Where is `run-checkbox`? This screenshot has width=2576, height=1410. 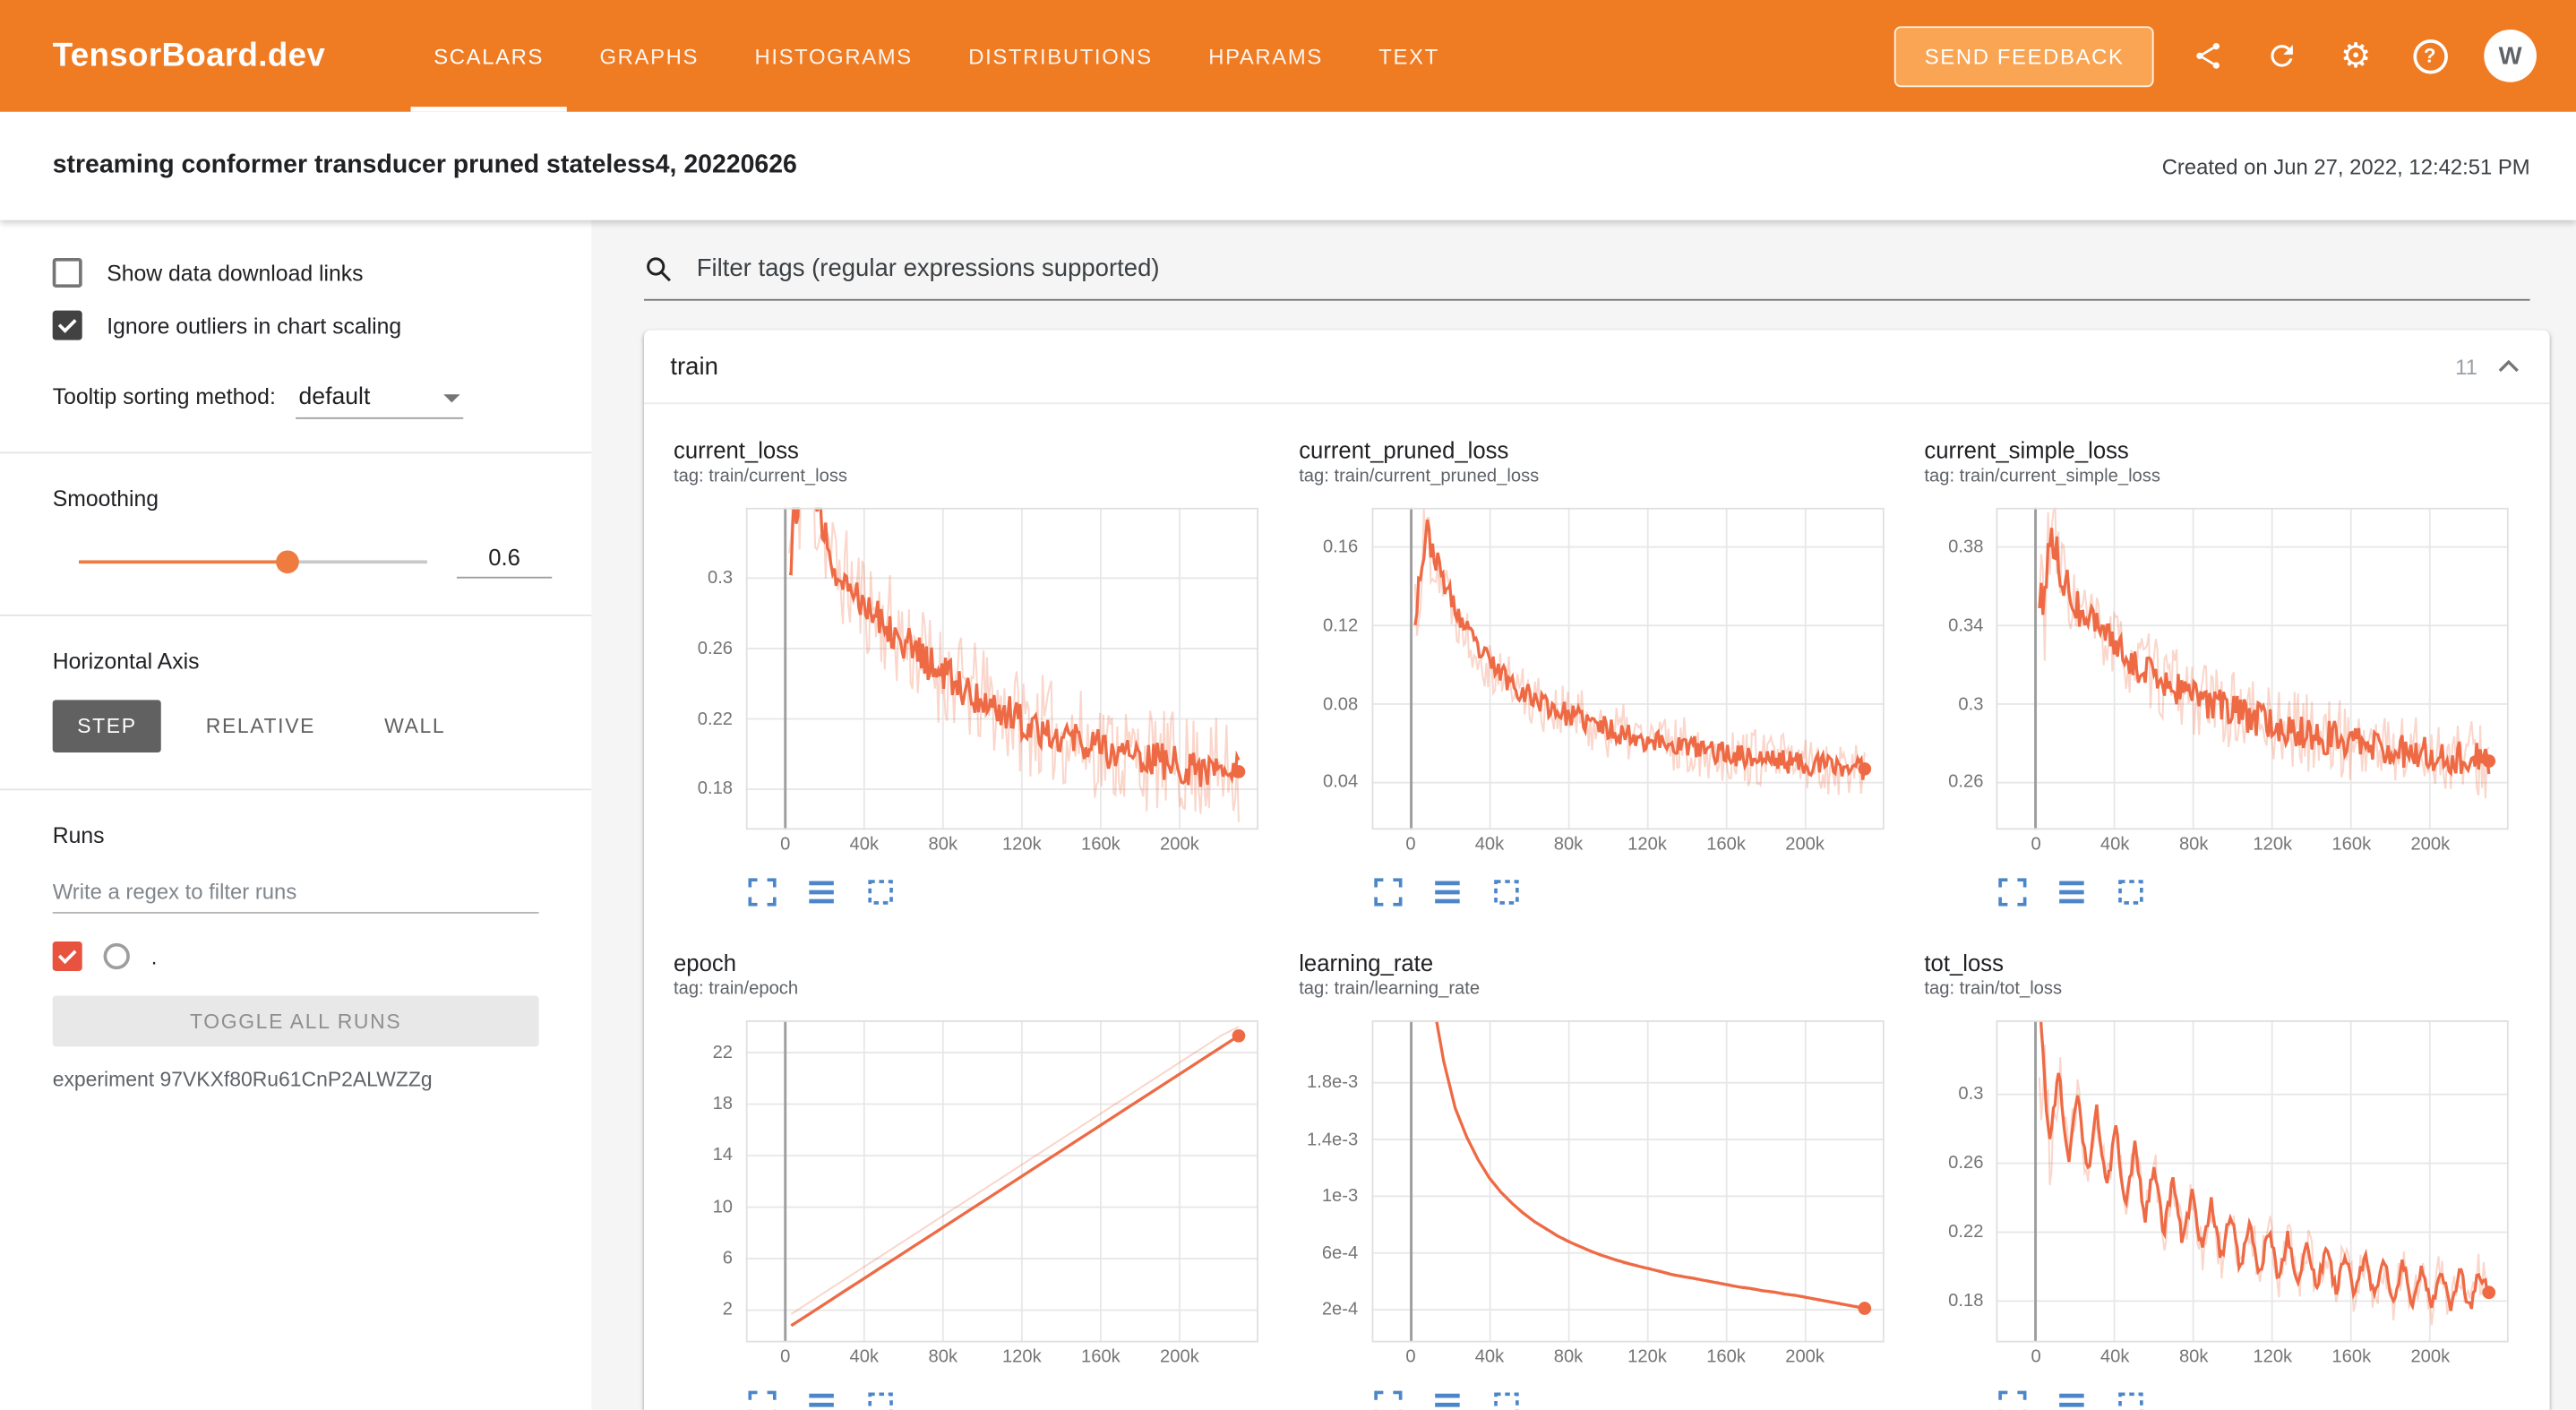
run-checkbox is located at coordinates (67, 956).